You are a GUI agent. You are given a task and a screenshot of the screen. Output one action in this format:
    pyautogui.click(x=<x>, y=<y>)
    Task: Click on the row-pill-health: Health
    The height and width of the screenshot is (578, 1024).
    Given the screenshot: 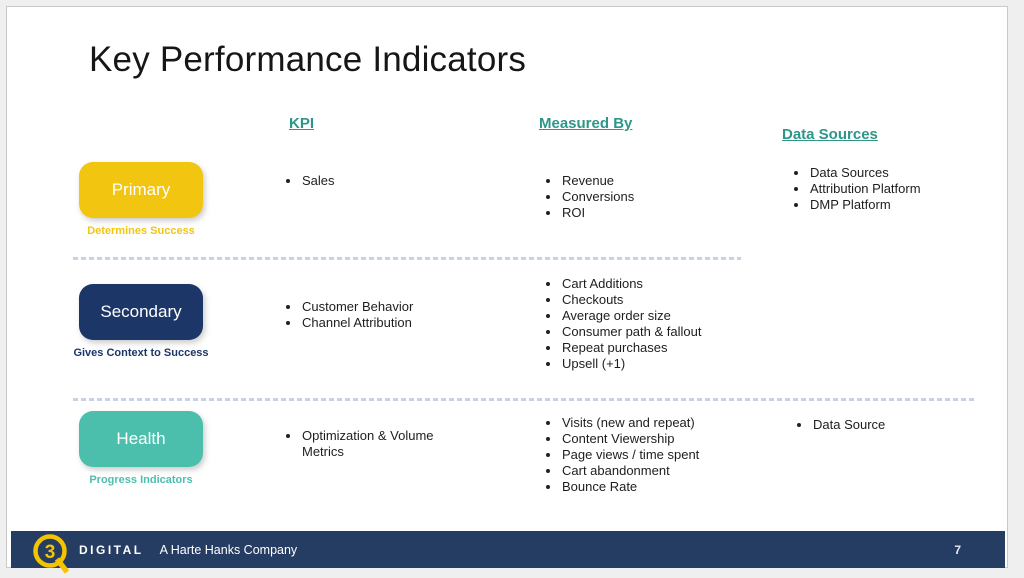 What is the action you would take?
    pyautogui.click(x=141, y=439)
    